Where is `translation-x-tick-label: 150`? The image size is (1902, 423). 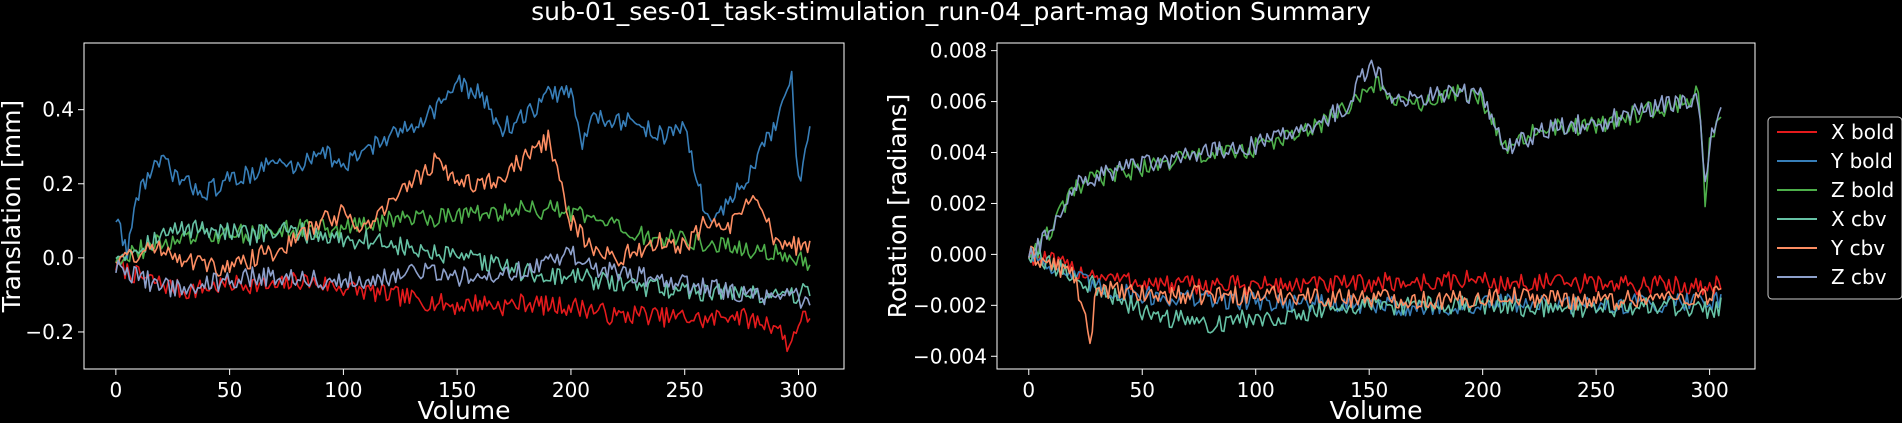 translation-x-tick-label: 150 is located at coordinates (457, 390).